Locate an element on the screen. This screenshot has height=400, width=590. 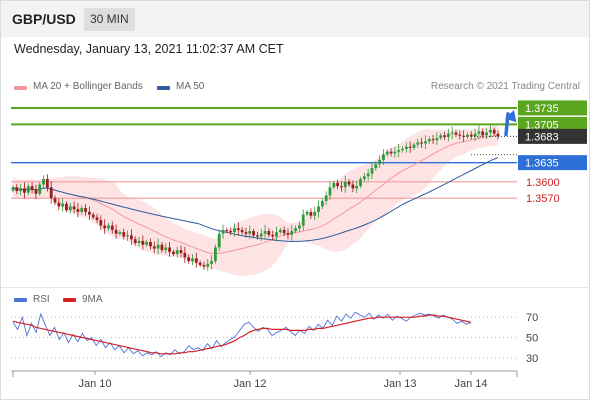
rsi-line is located at coordinates (242, 334).